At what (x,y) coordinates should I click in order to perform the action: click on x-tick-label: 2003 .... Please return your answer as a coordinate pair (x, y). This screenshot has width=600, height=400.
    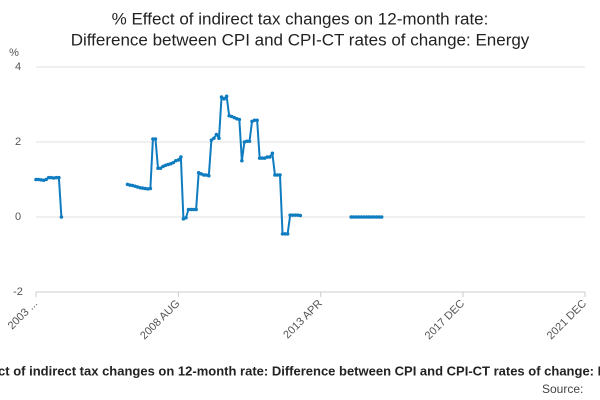
    Looking at the image, I should click on (23, 315).